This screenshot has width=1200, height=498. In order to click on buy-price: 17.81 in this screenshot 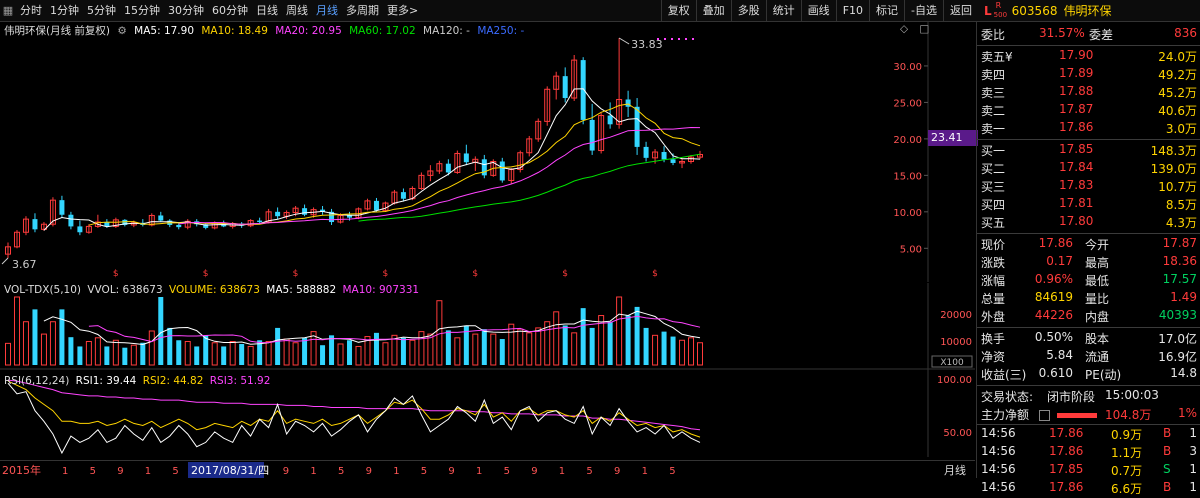, I will do `click(1076, 203)`.